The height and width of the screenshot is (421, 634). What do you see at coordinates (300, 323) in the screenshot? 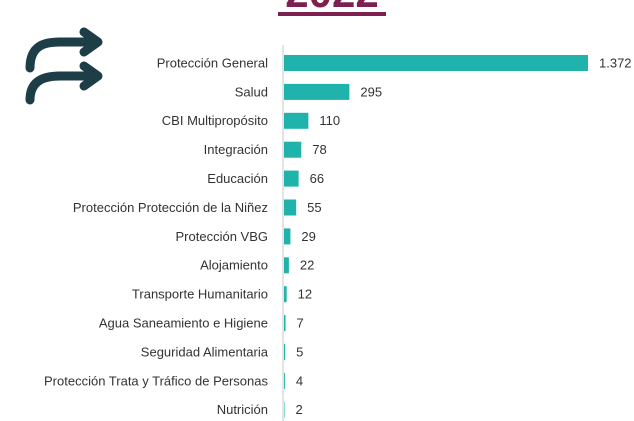
I see `value-label: 7` at bounding box center [300, 323].